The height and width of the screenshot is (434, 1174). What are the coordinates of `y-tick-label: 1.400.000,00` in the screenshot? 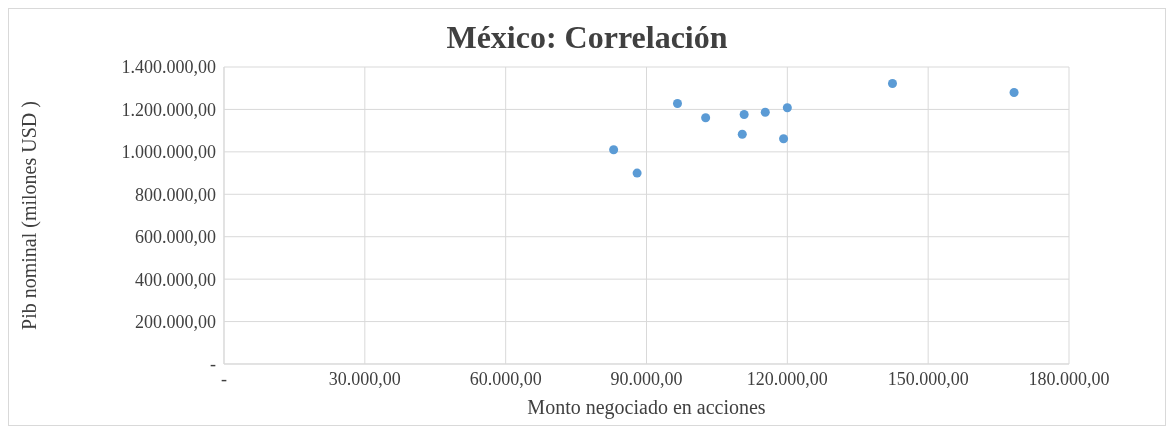 It's located at (168, 67).